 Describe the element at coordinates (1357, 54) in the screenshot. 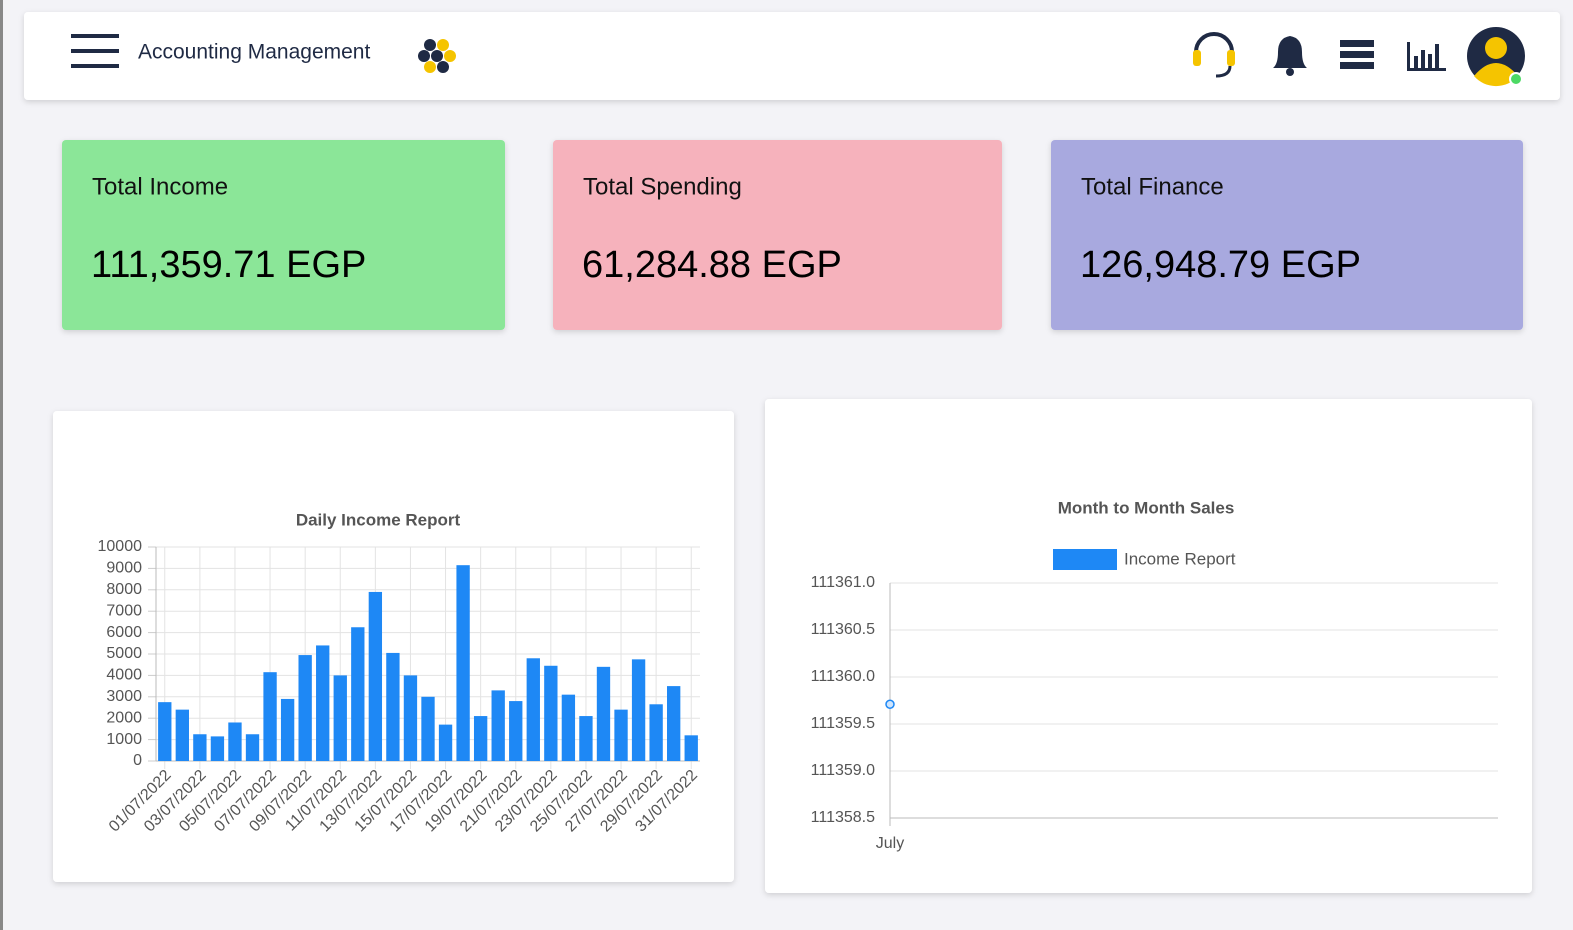

I see `list-icon` at that location.